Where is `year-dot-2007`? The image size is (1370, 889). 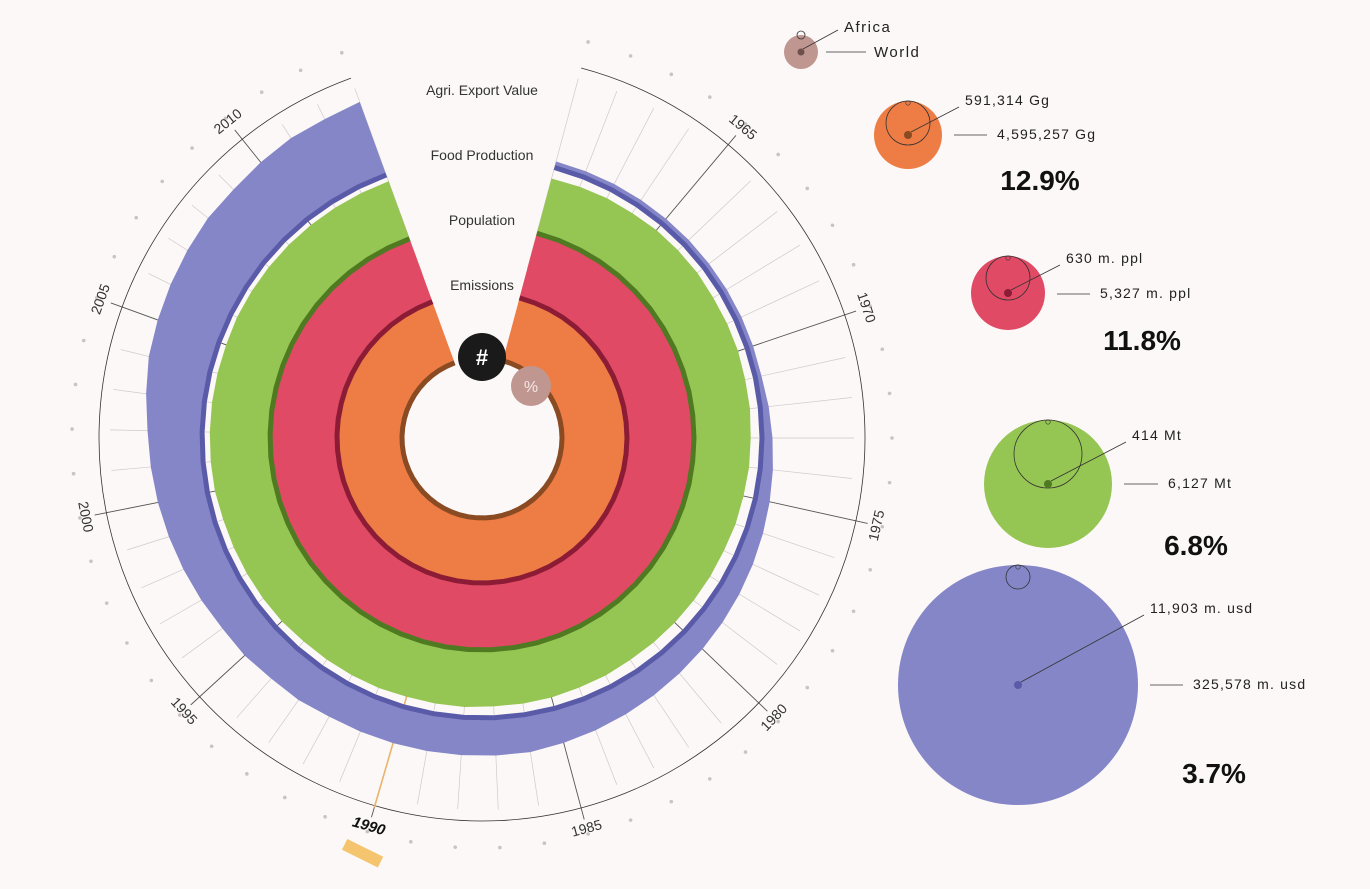 year-dot-2007 is located at coordinates (136, 217).